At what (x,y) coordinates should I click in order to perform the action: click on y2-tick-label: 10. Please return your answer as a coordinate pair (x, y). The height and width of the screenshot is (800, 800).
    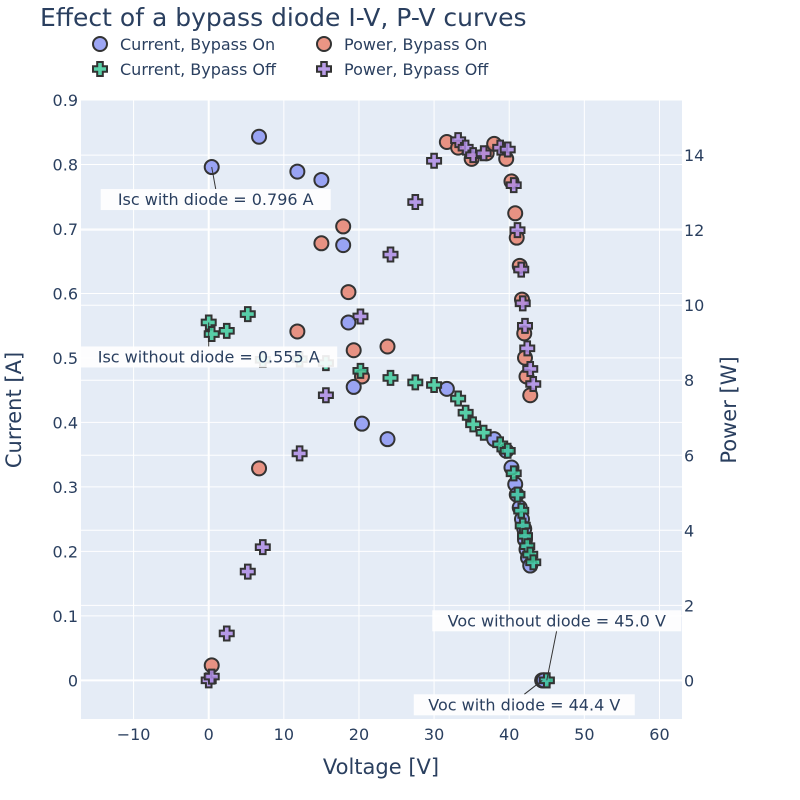
    Looking at the image, I should click on (694, 305).